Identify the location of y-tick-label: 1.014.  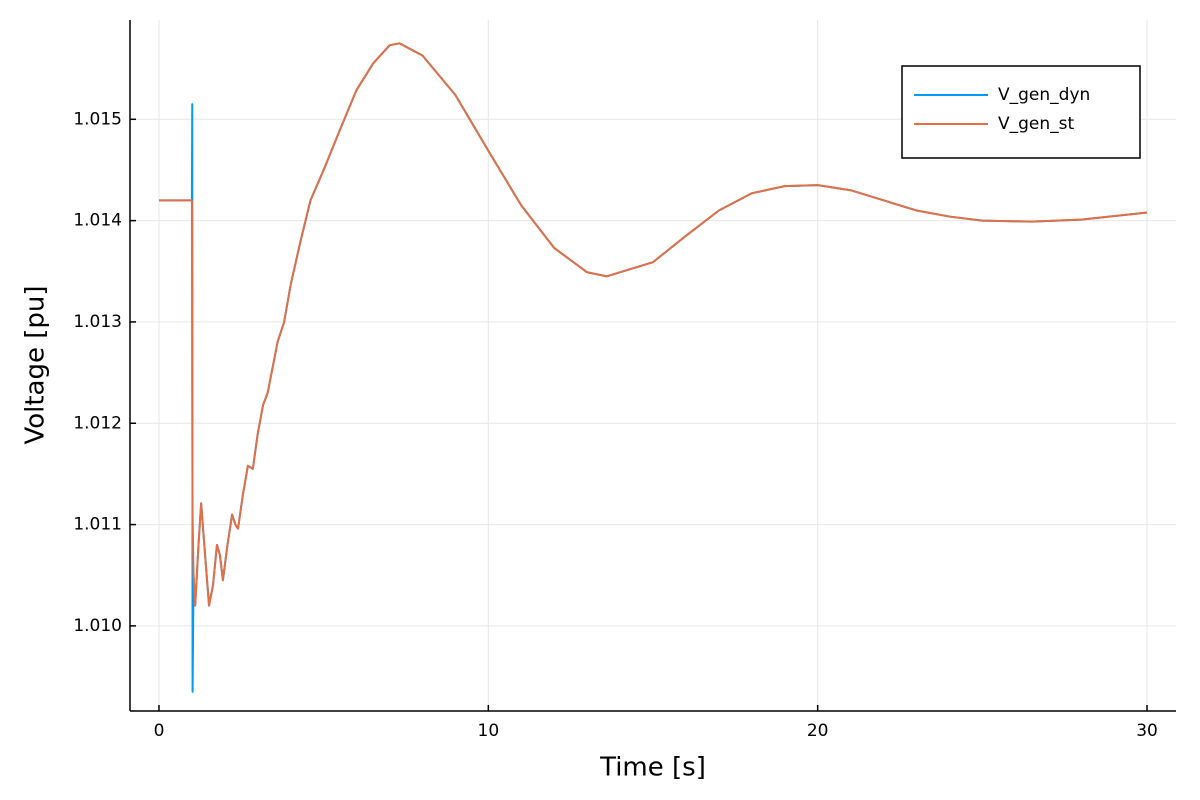
(97, 221).